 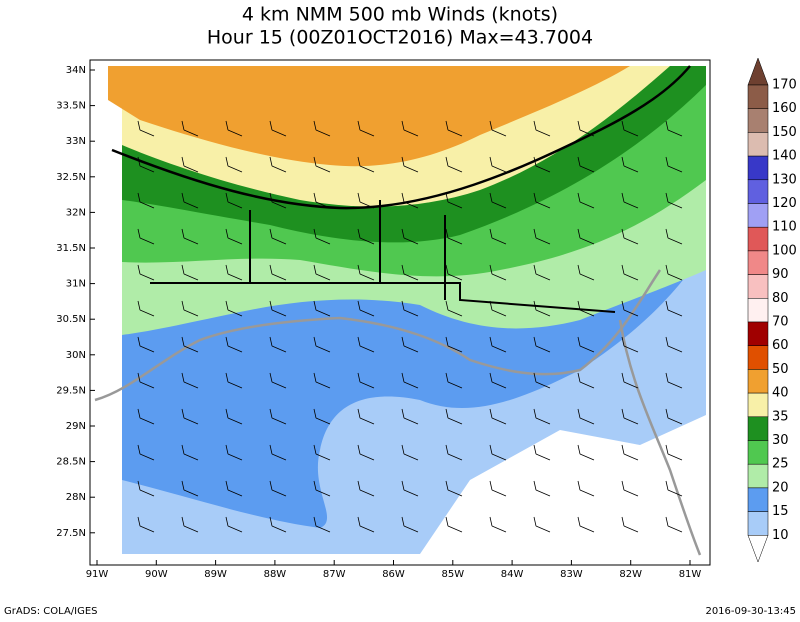 What do you see at coordinates (71, 390) in the screenshot?
I see `lat-label: 29.5N` at bounding box center [71, 390].